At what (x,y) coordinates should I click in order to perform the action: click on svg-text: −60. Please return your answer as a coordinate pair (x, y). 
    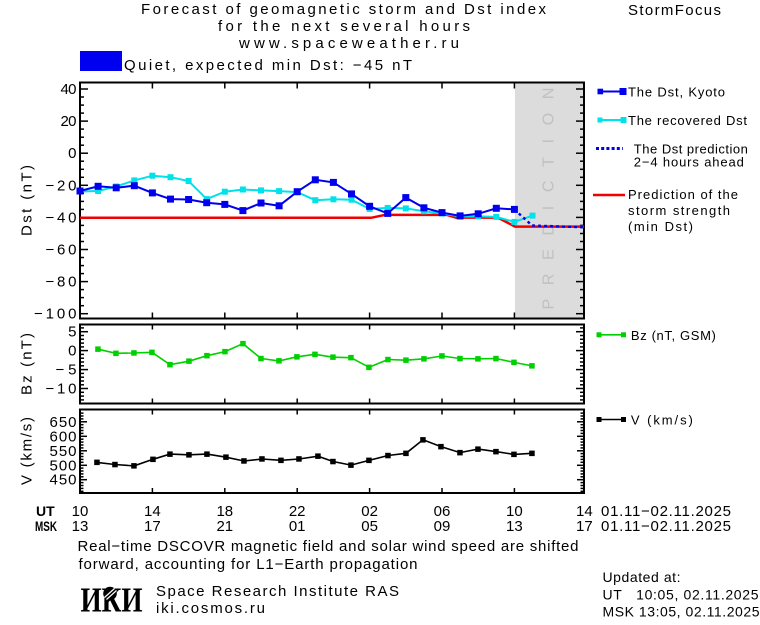
    Looking at the image, I should click on (61, 250).